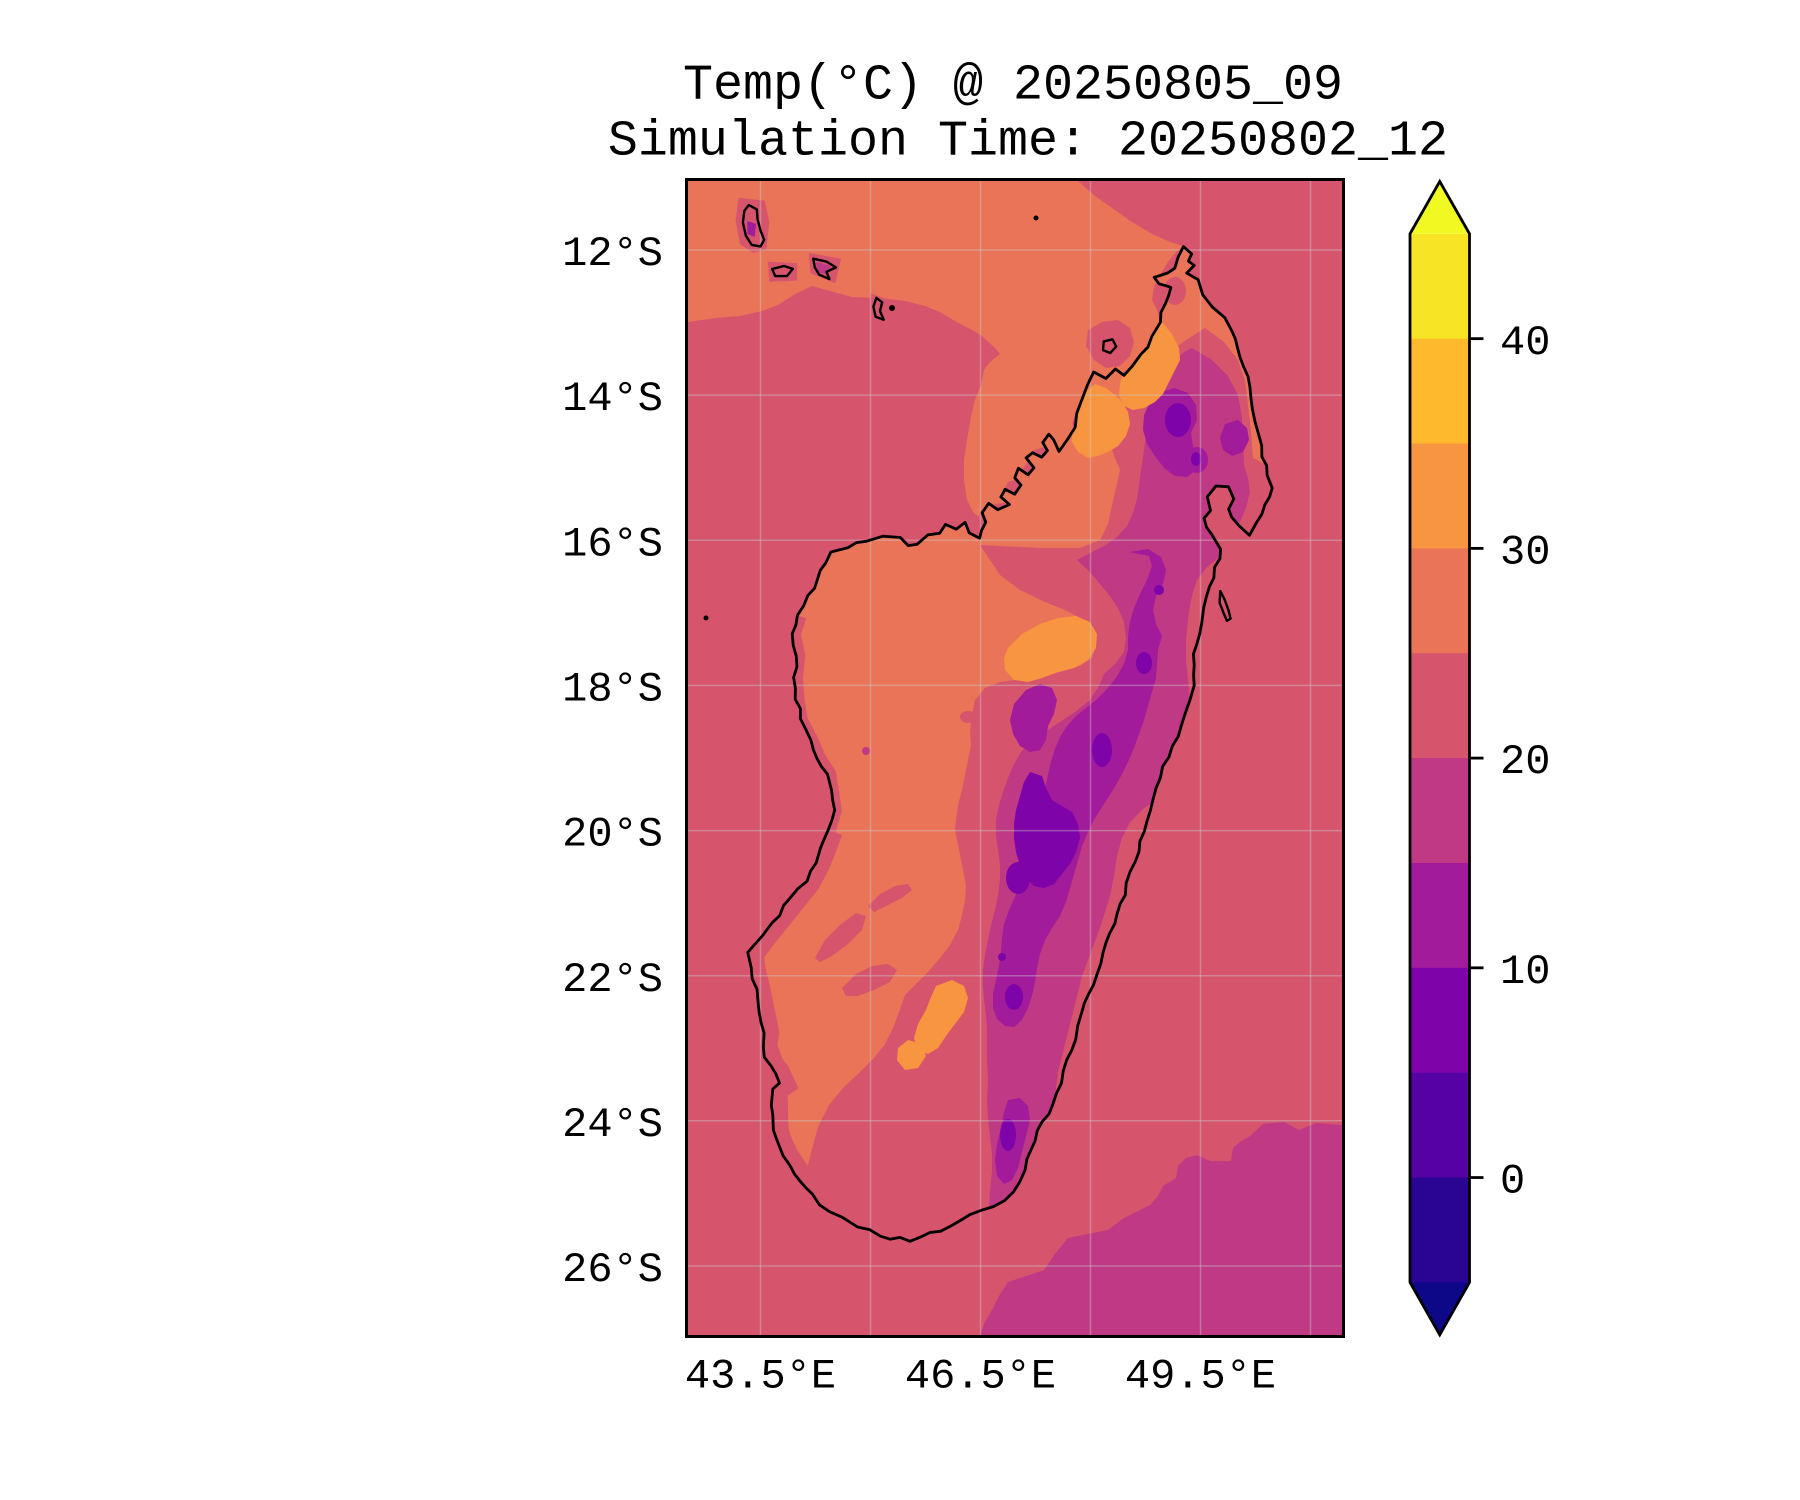 The width and height of the screenshot is (1800, 1500). What do you see at coordinates (1525, 972) in the screenshot?
I see `svg-text: 10` at bounding box center [1525, 972].